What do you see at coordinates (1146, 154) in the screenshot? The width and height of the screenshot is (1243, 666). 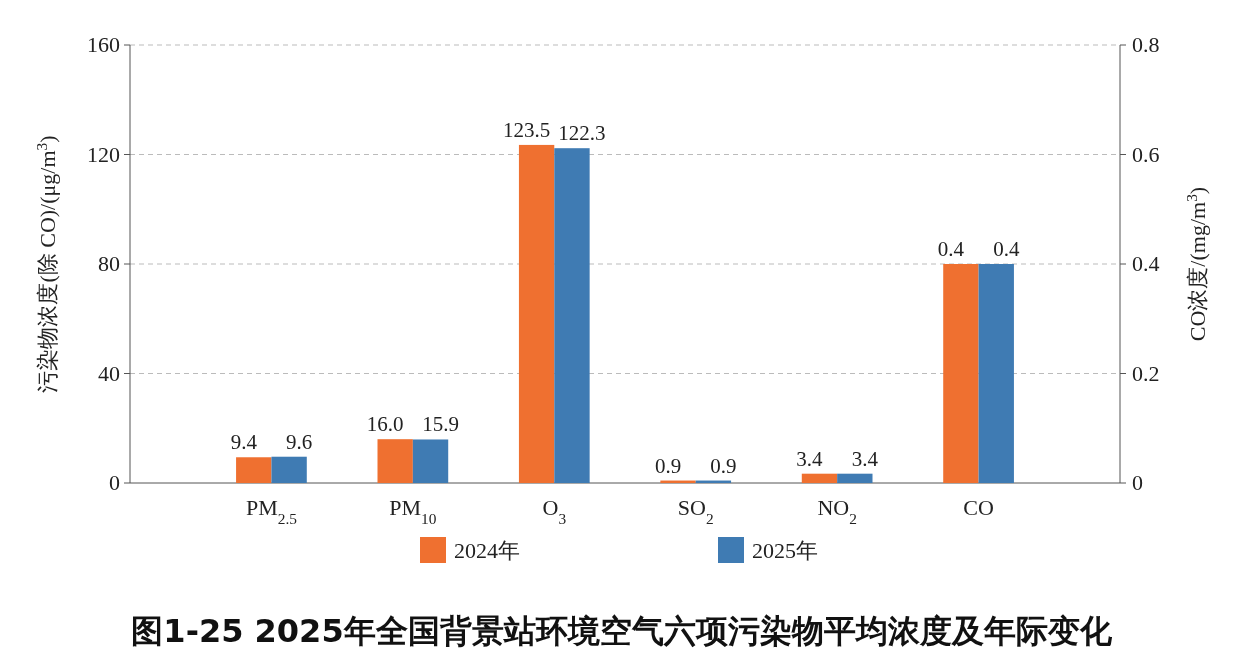 I see `y2-tick-label: 0.6` at bounding box center [1146, 154].